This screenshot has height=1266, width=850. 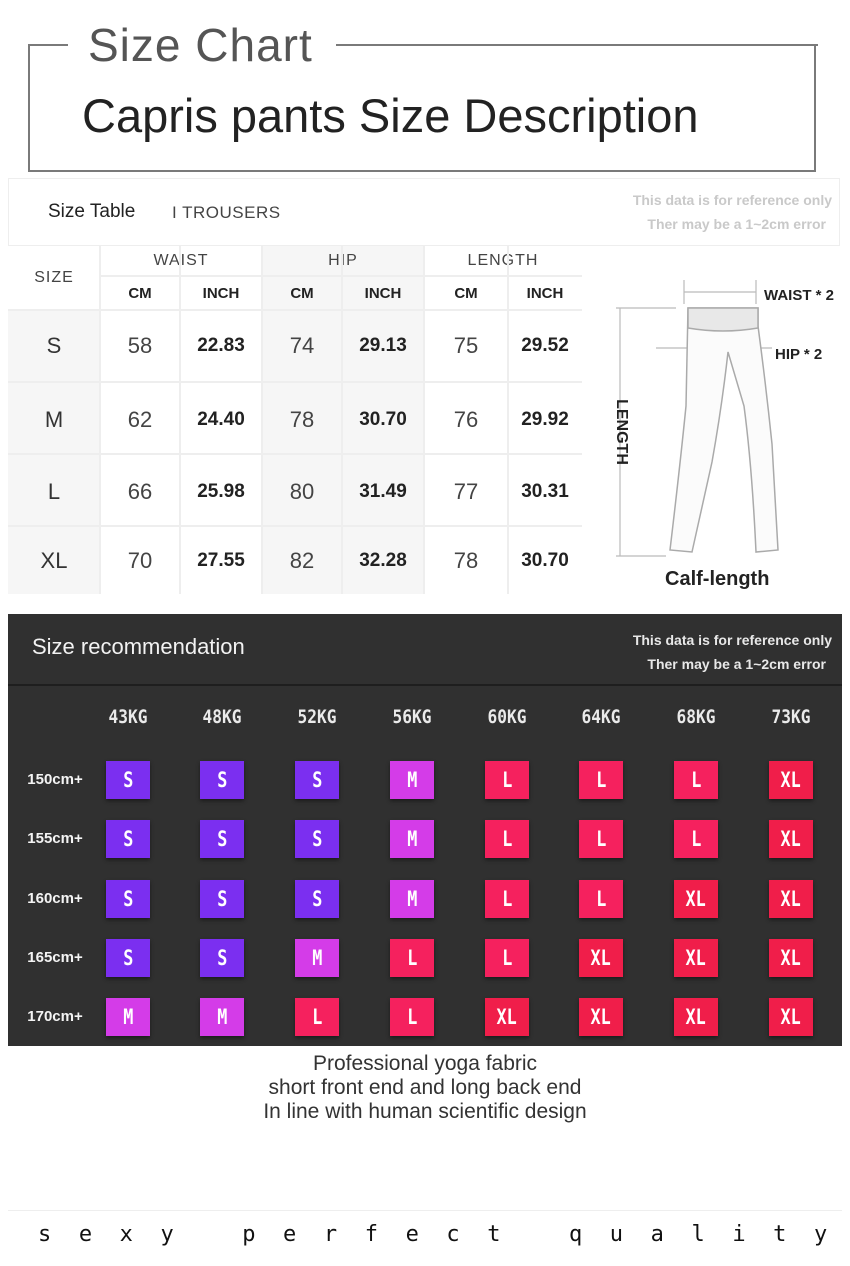 I want to click on size-cell: XL, so click(x=54, y=560).